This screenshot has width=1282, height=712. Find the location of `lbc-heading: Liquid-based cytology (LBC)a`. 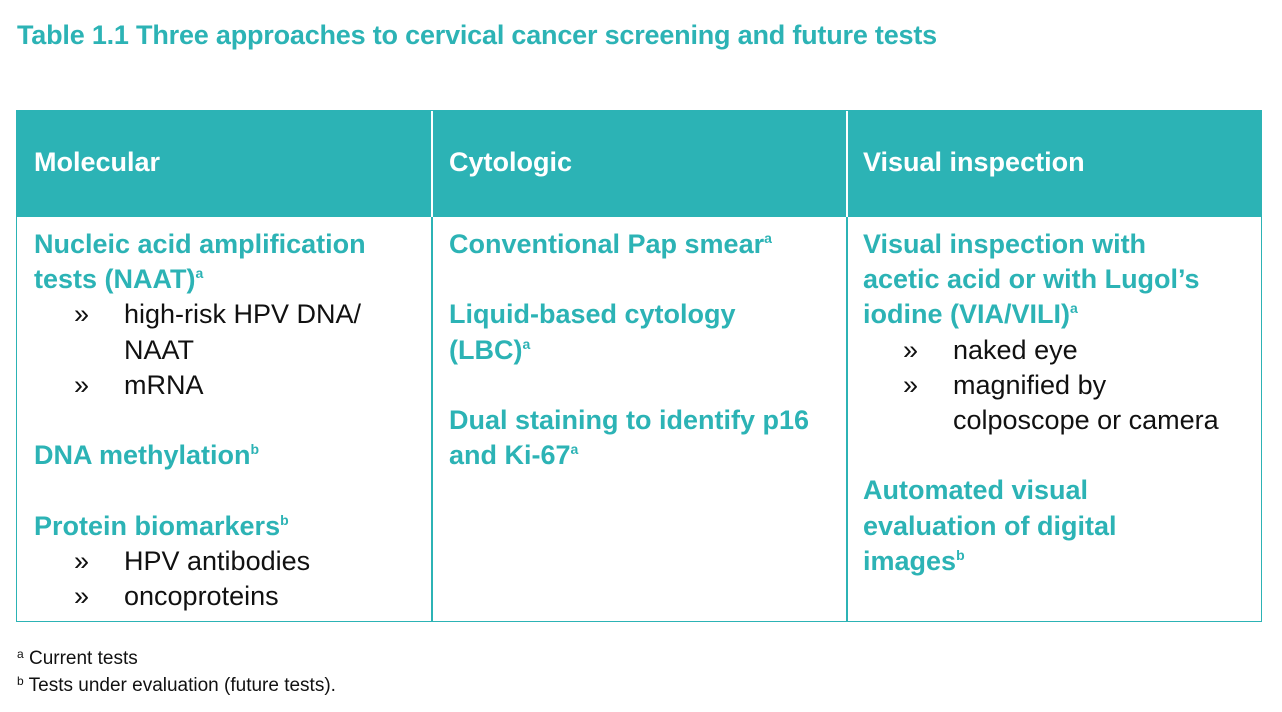

lbc-heading: Liquid-based cytology (LBC)a is located at coordinates (592, 332).